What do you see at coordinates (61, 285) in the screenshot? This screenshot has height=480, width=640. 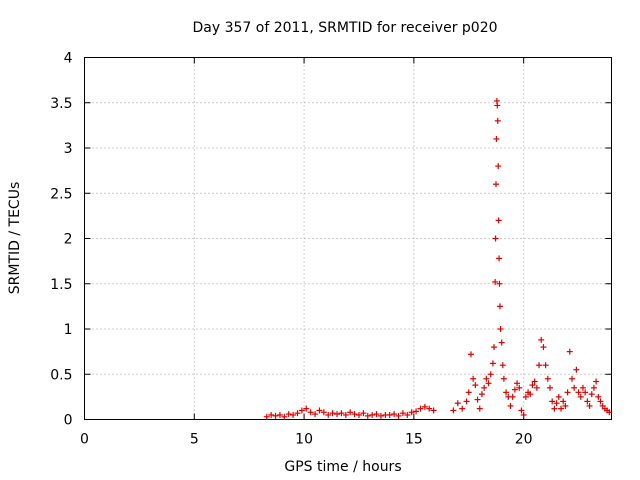 I see `y-tick-label: 1.5` at bounding box center [61, 285].